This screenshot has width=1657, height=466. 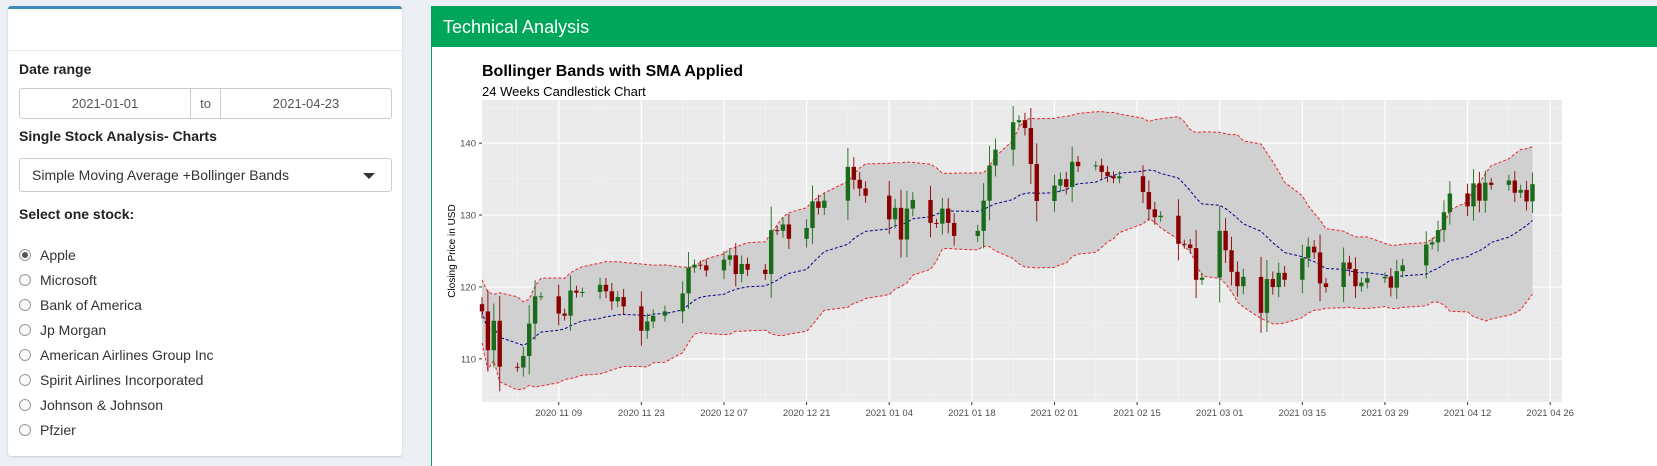 I want to click on x-tick-label: 2021 03 01, so click(x=1220, y=413).